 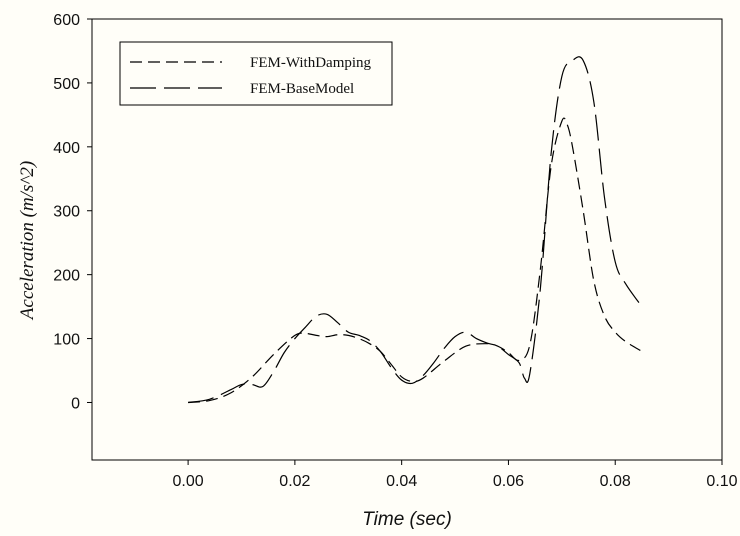 What do you see at coordinates (66, 276) in the screenshot?
I see `y-tick-label: 200` at bounding box center [66, 276].